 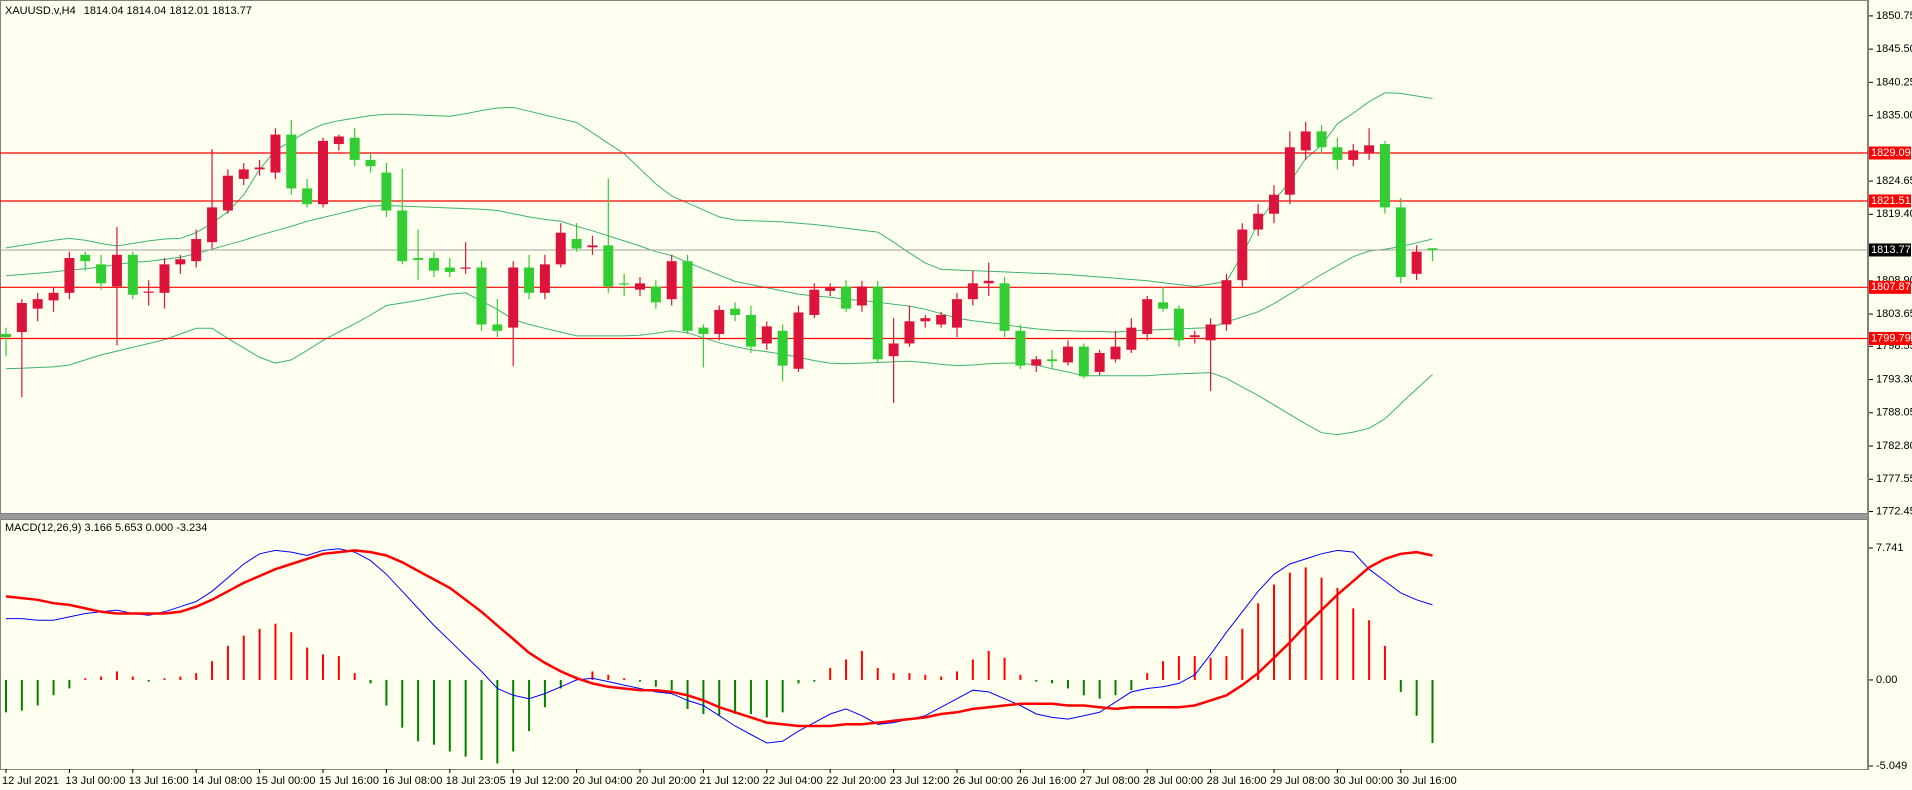 I want to click on x-tick-label: 13 Jul 00:00, so click(x=95, y=781).